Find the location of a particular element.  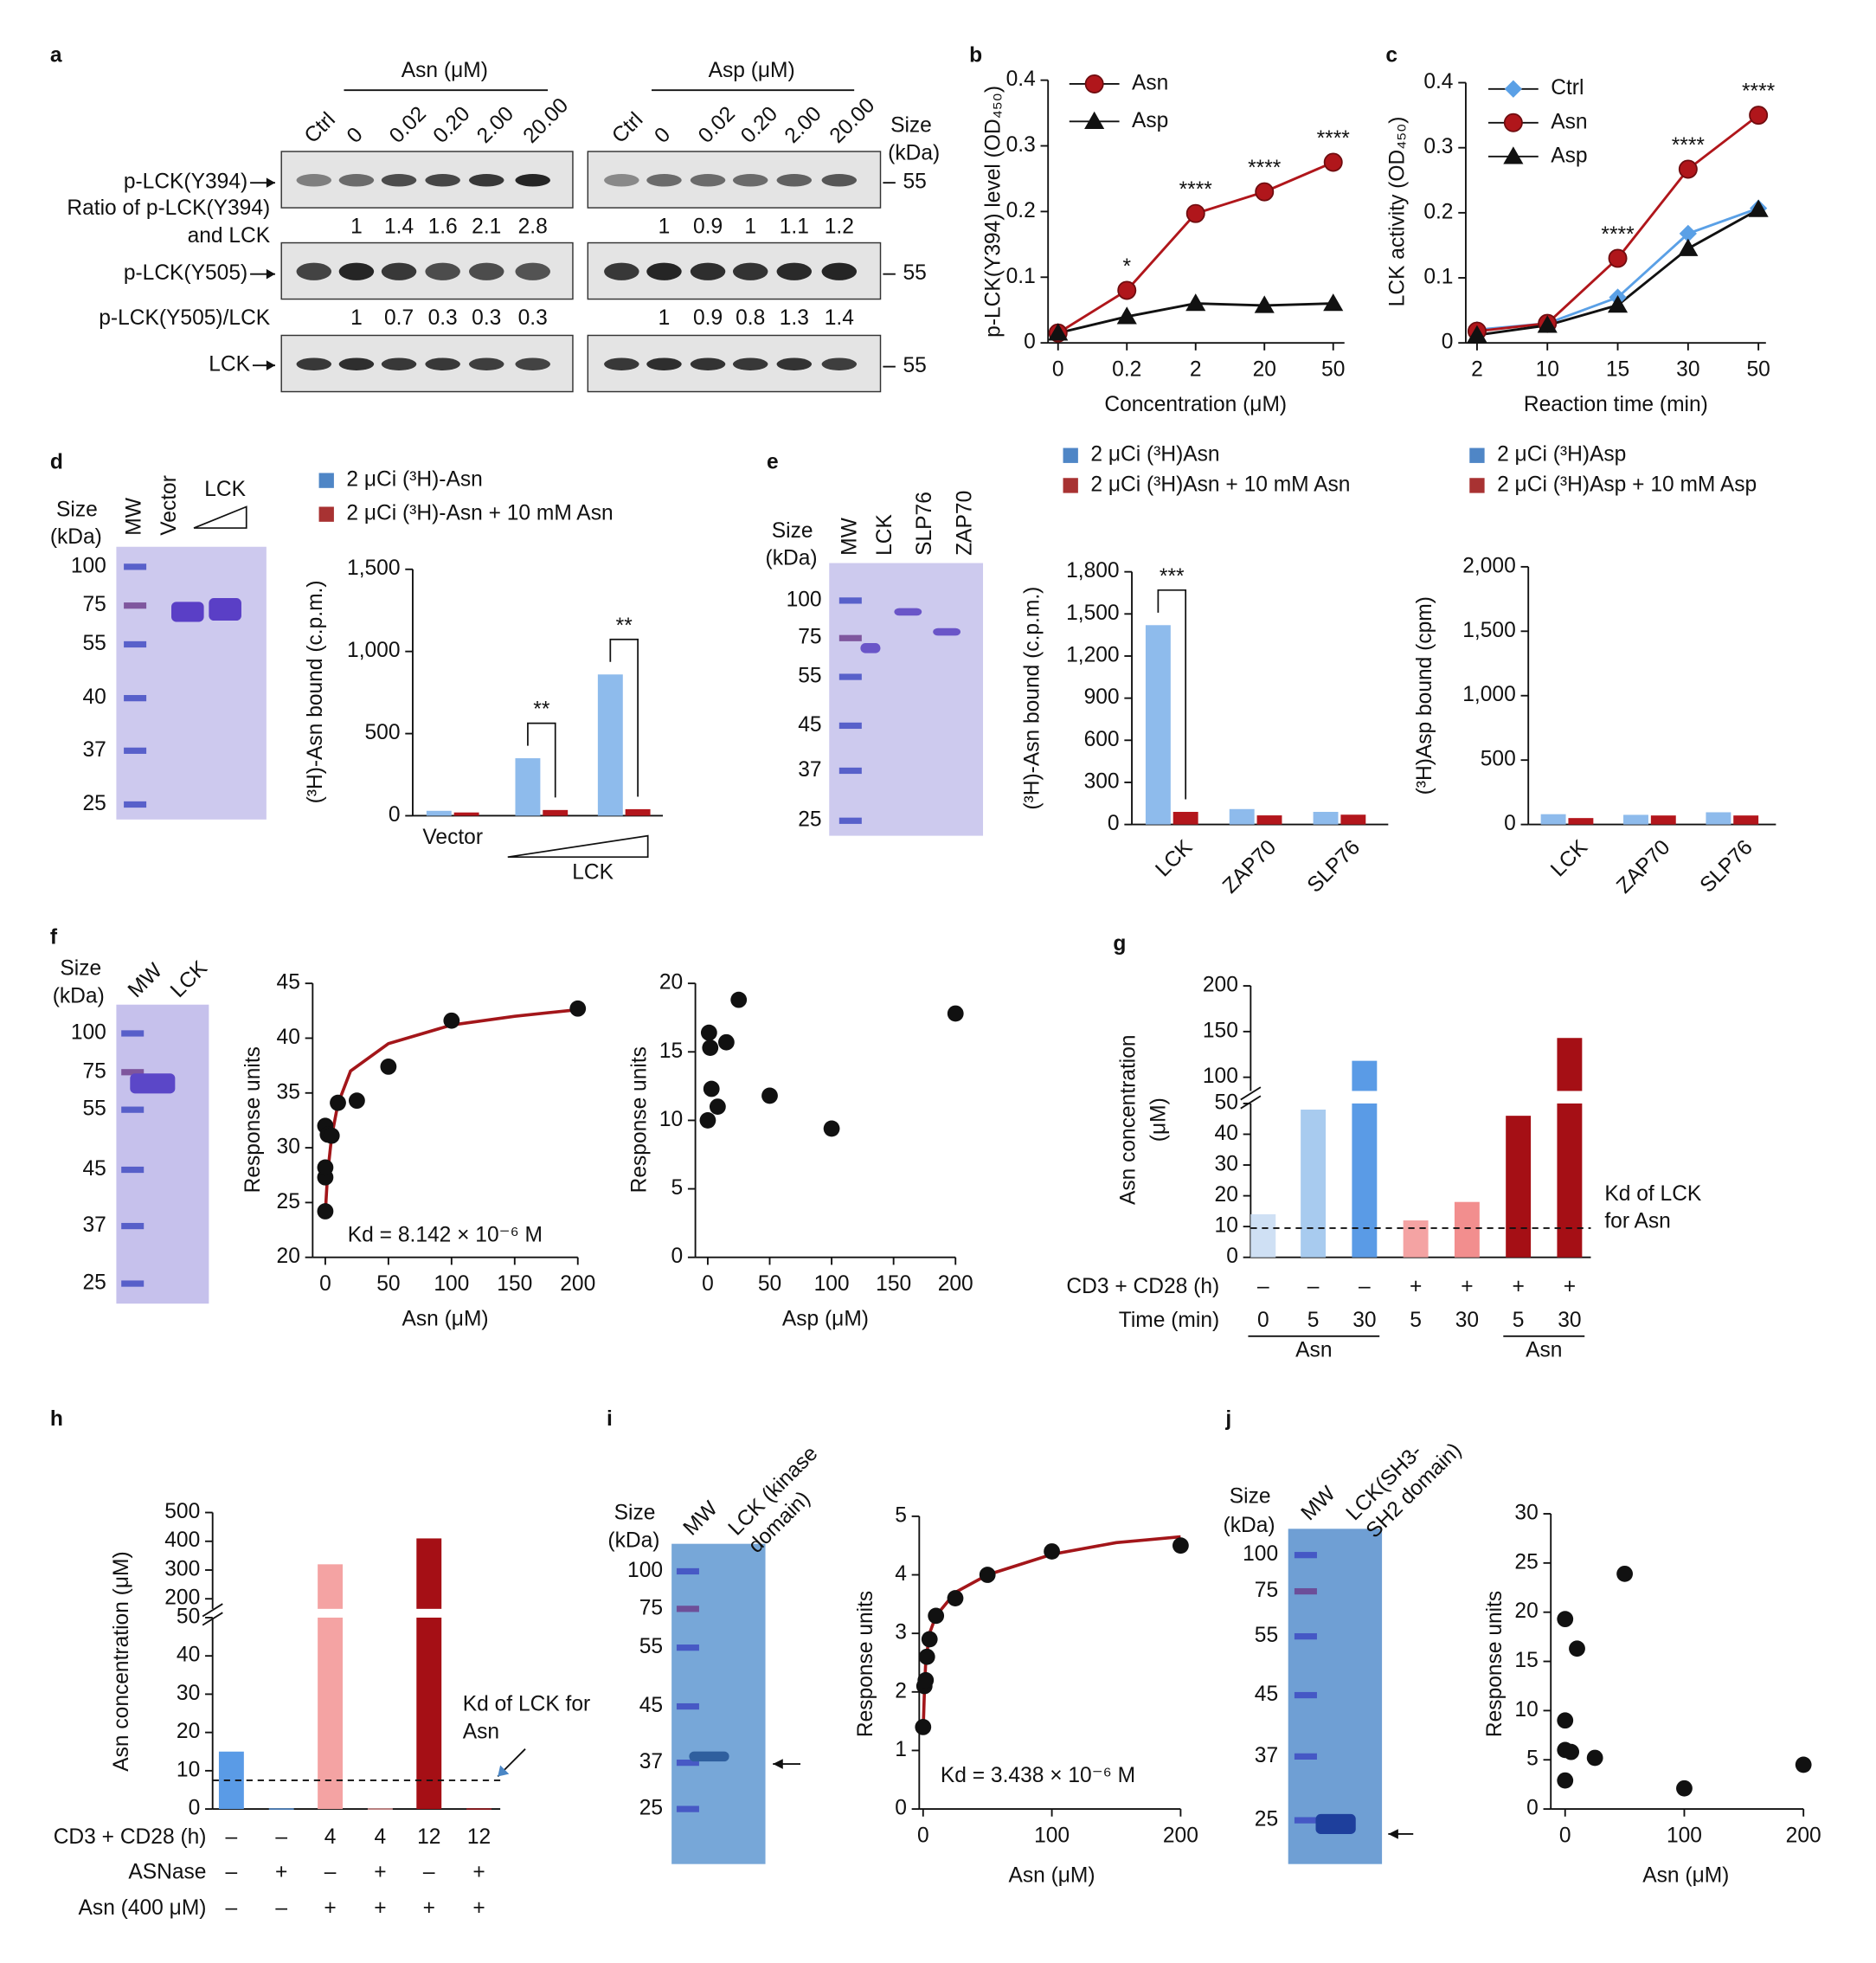

lane-label: 0.02 is located at coordinates (408, 125).